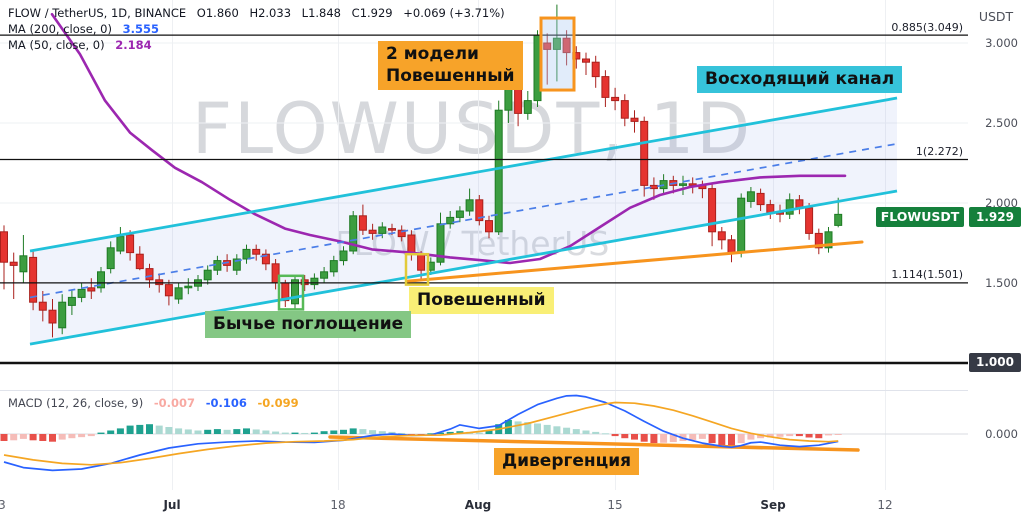 The width and height of the screenshot is (1024, 524). I want to click on macd-line, so click(421, 433).